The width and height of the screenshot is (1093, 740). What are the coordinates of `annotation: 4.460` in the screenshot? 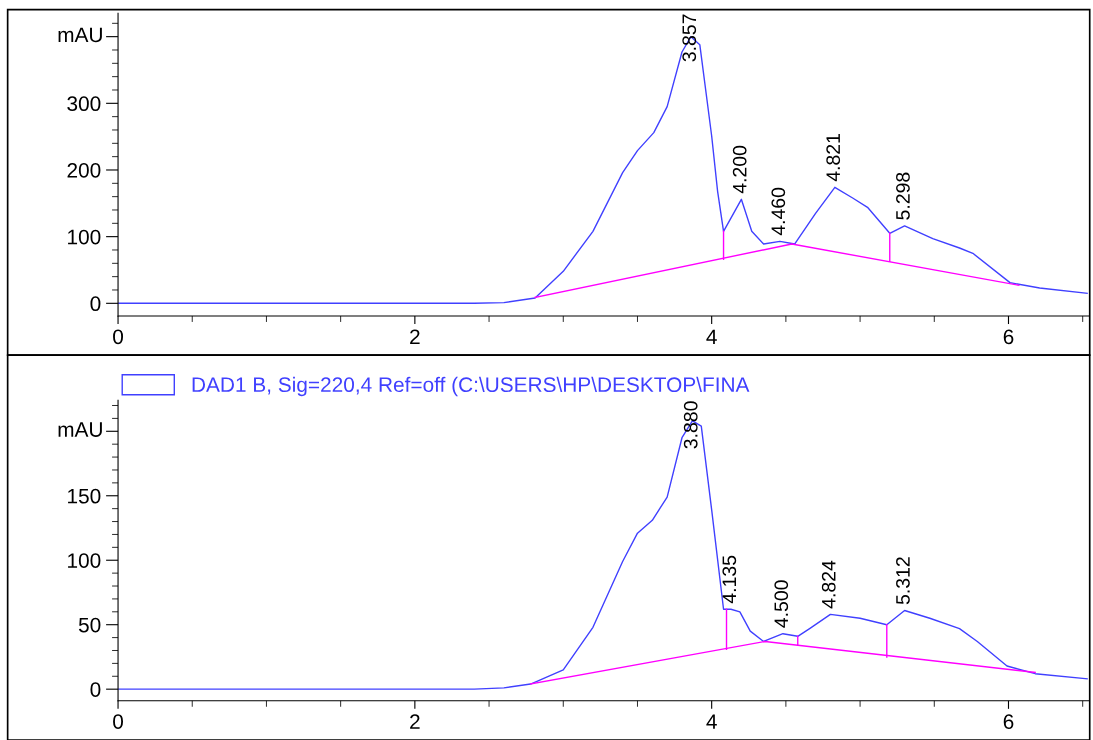 It's located at (778, 211).